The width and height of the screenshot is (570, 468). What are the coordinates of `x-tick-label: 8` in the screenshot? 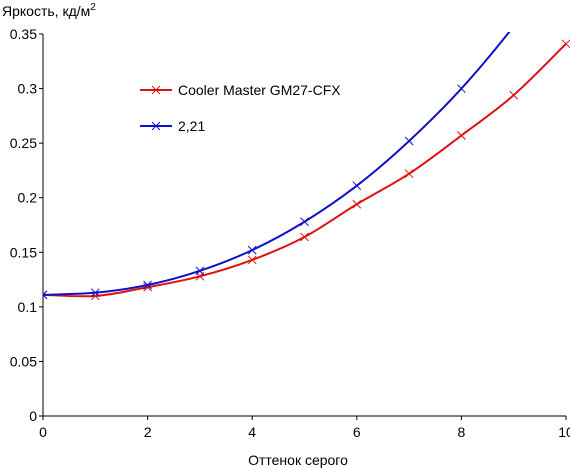 It's located at (462, 432).